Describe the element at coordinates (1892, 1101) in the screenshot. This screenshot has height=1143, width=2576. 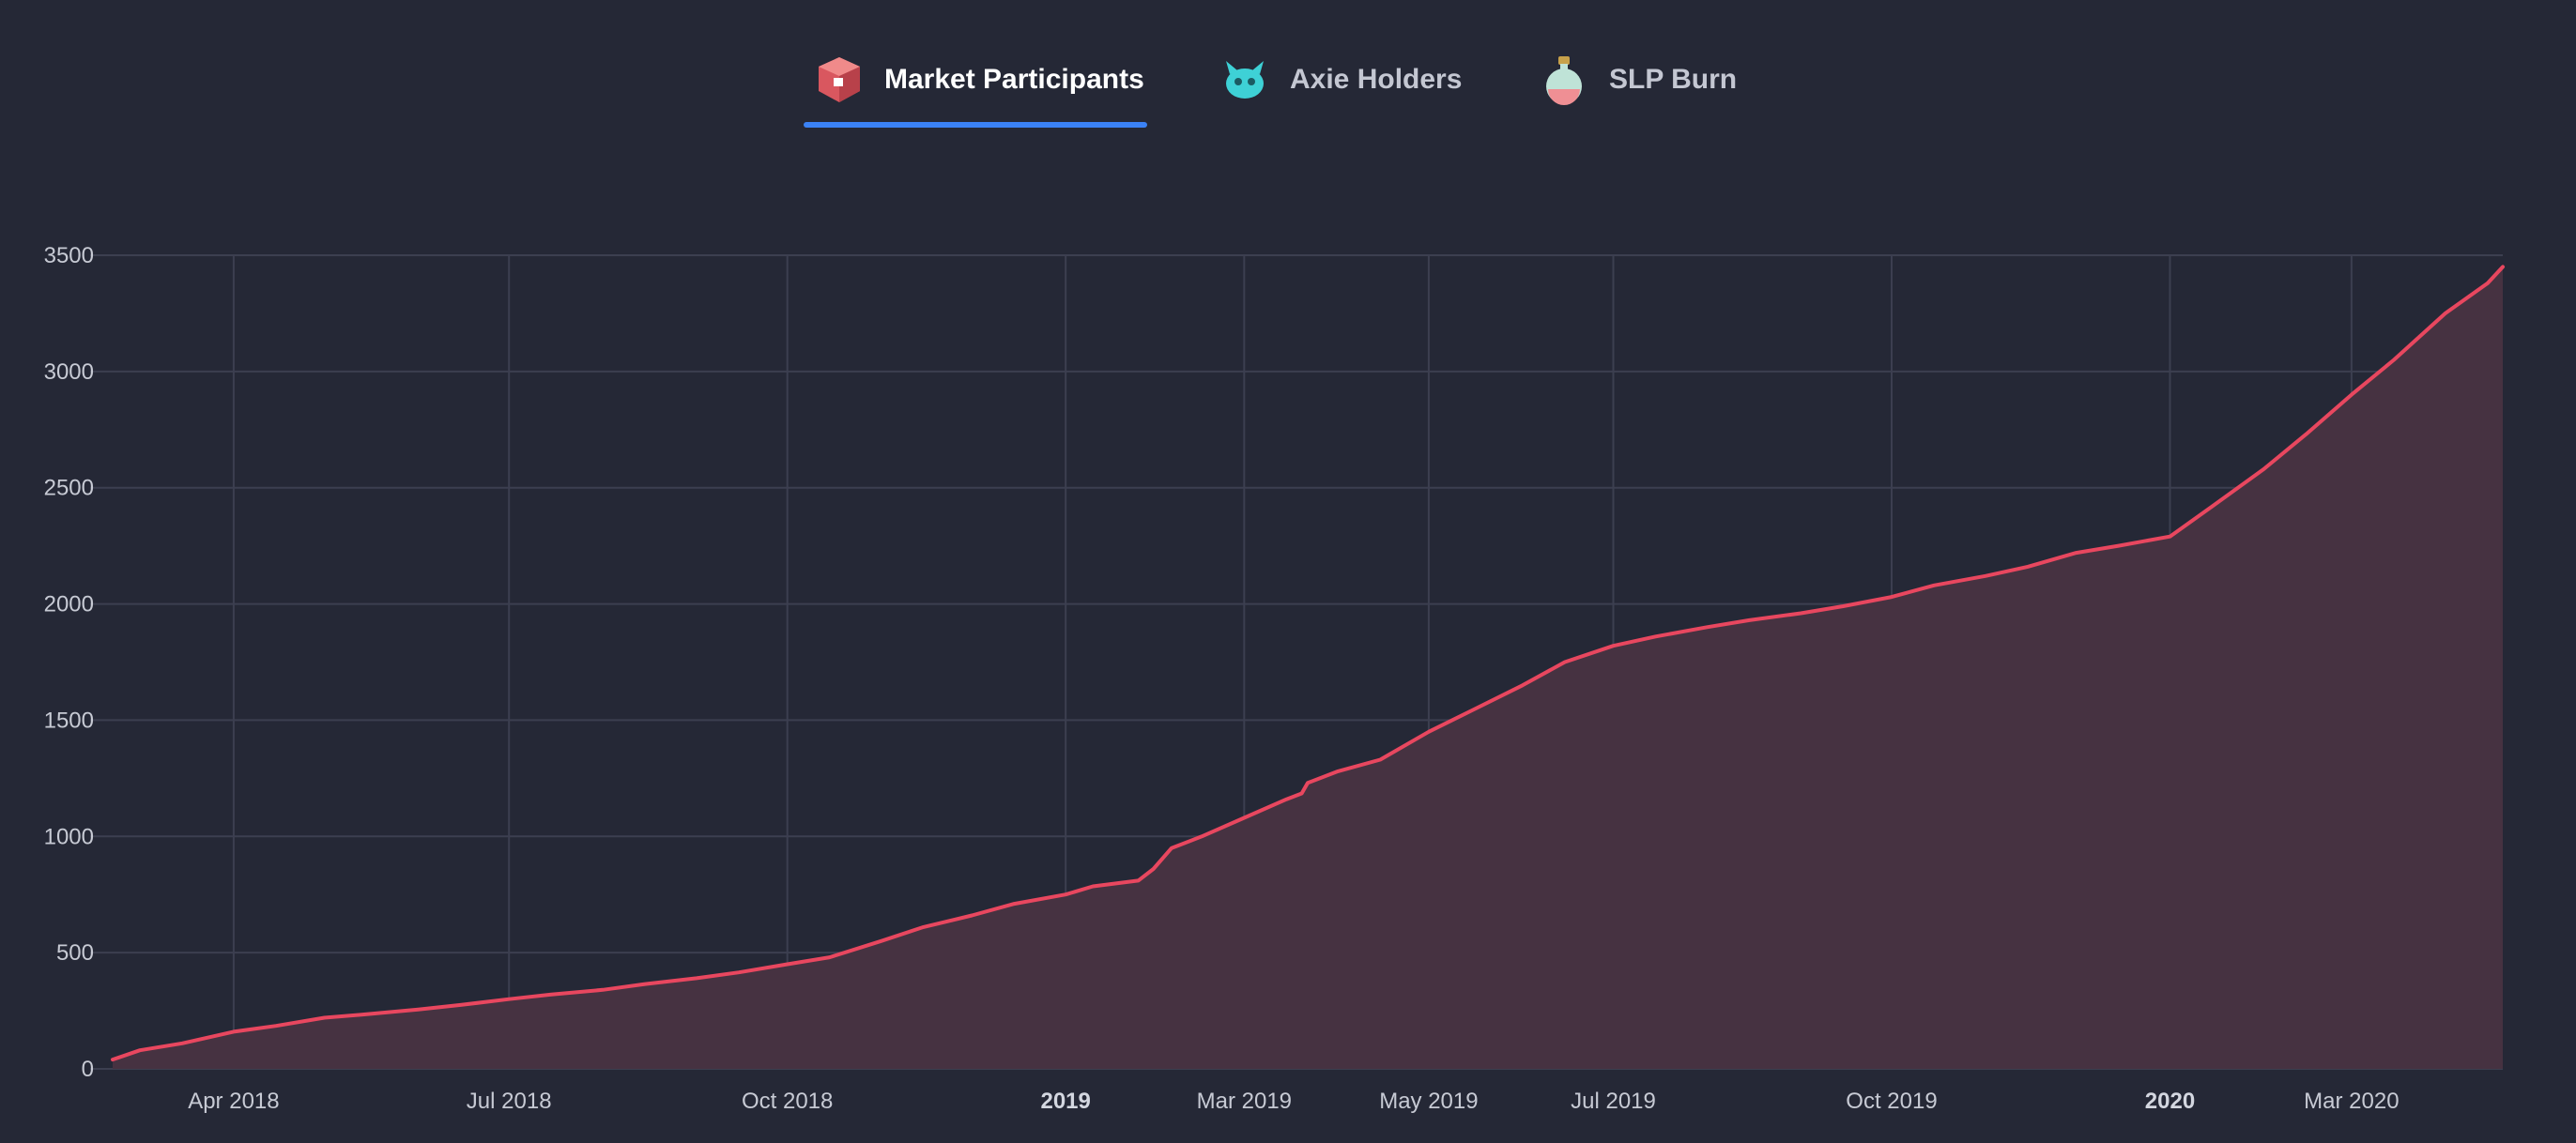
I see `x-tick-label: Oct 2019` at that location.